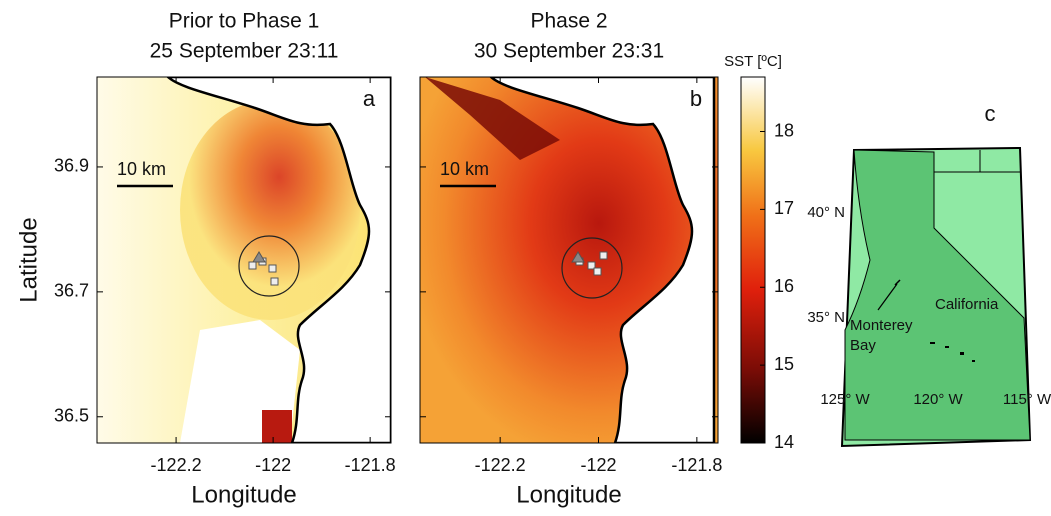 The height and width of the screenshot is (516, 1051). I want to click on panel-title: Phase 2, so click(568, 21).